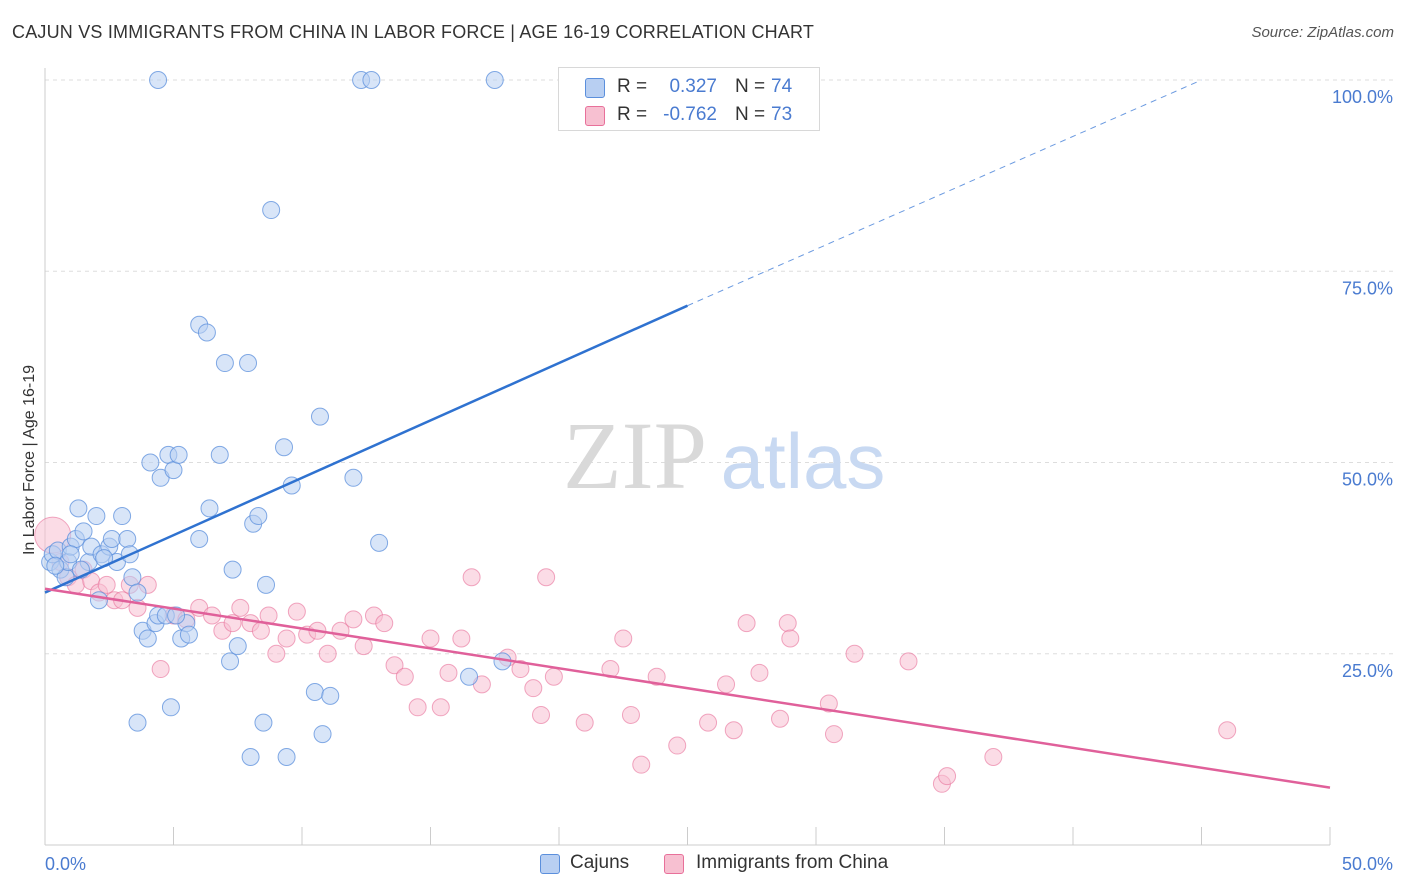  What do you see at coordinates (595, 116) in the screenshot?
I see `china-swatch` at bounding box center [595, 116].